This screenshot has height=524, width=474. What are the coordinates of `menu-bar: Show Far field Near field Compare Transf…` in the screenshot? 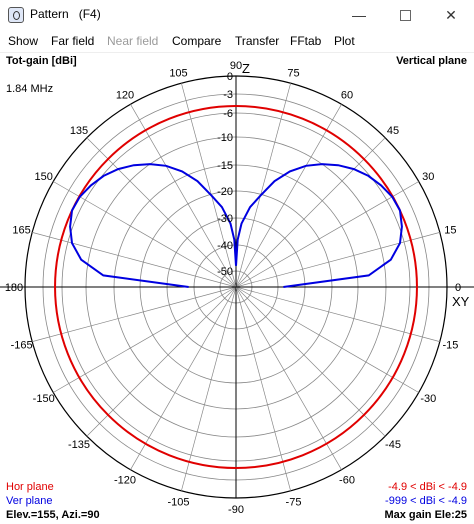 It's located at (237, 41).